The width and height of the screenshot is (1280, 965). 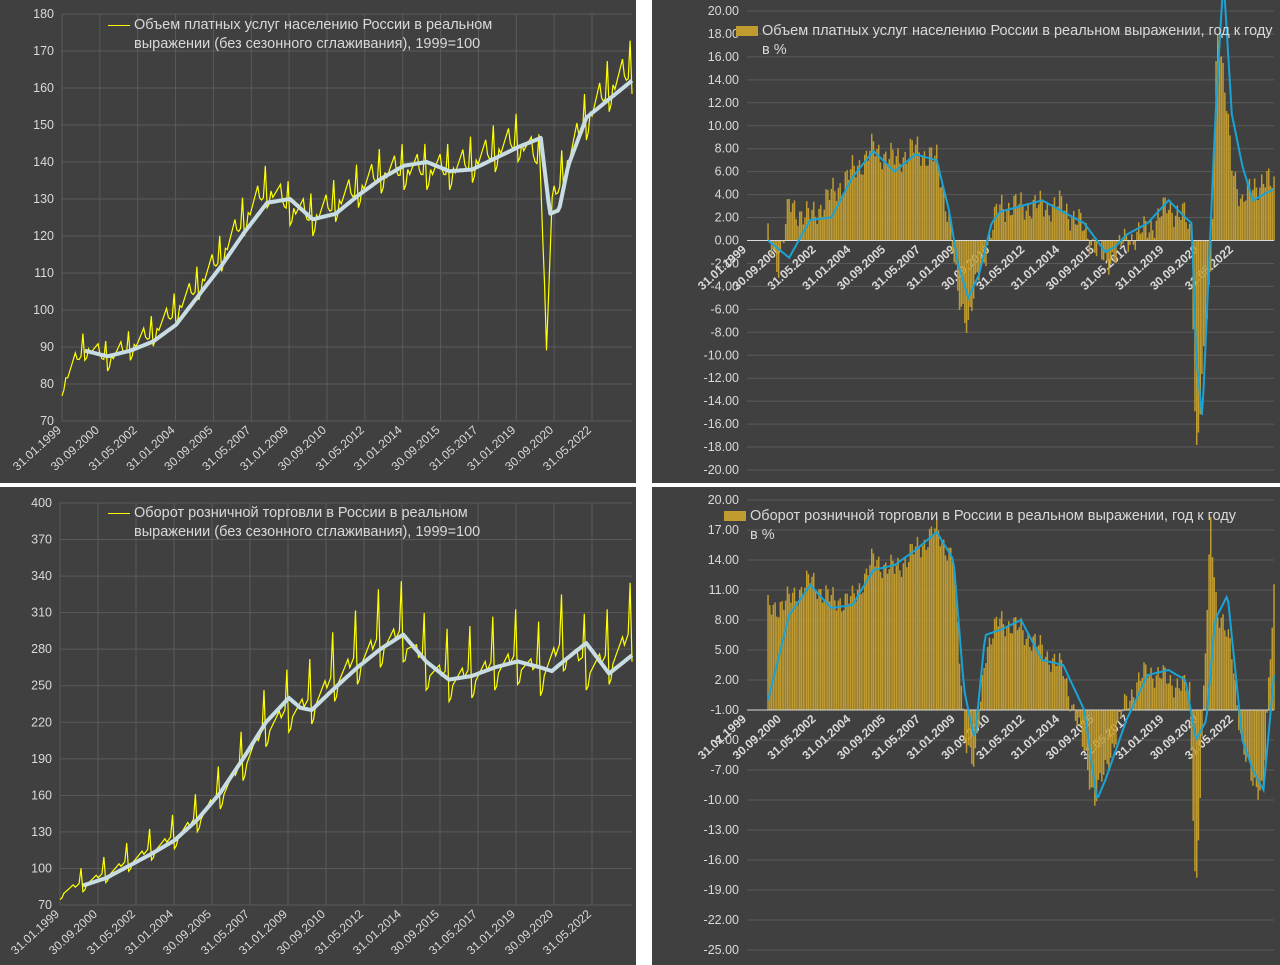 I want to click on trend-series-line, so click(x=358, y=760).